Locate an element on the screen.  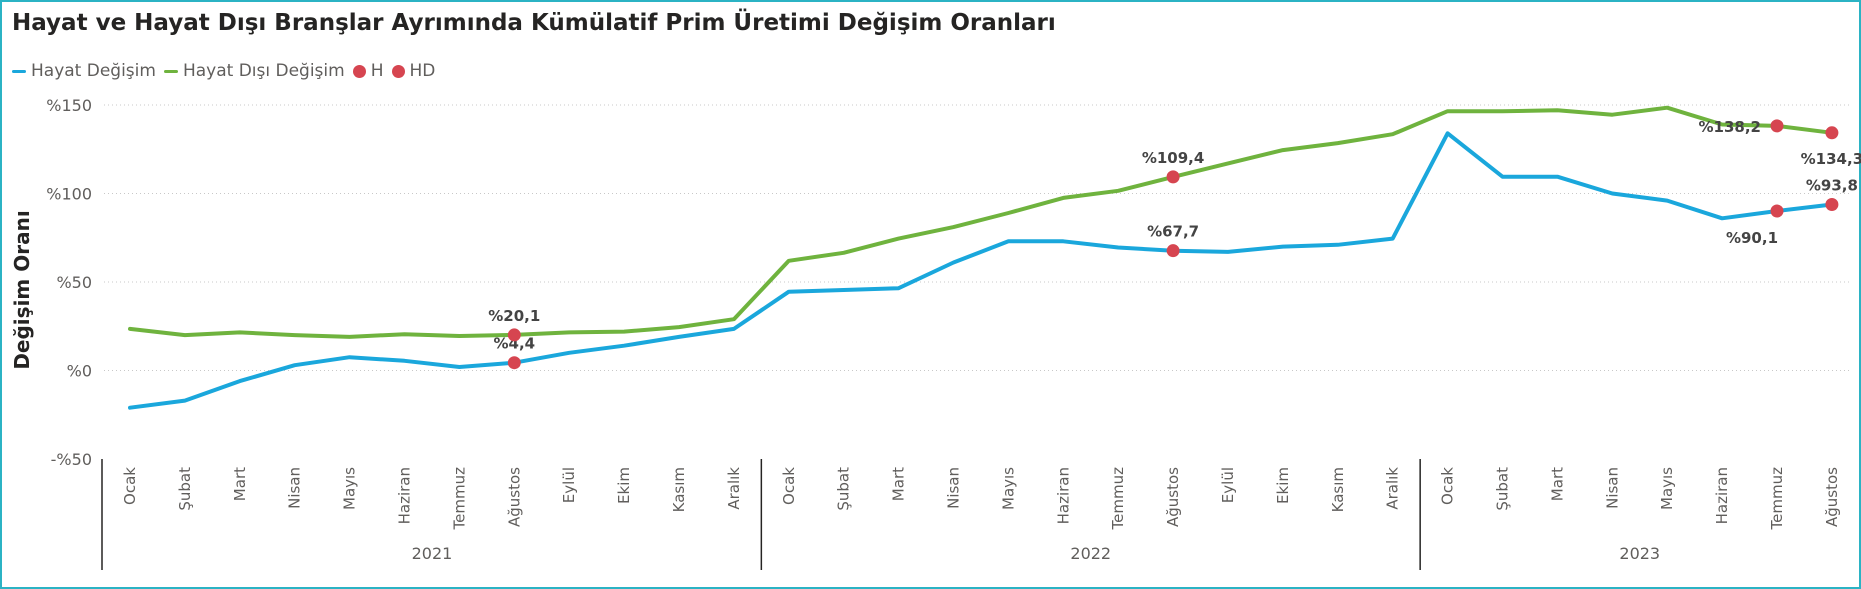
legend-swatch-h is located at coordinates (359, 71).